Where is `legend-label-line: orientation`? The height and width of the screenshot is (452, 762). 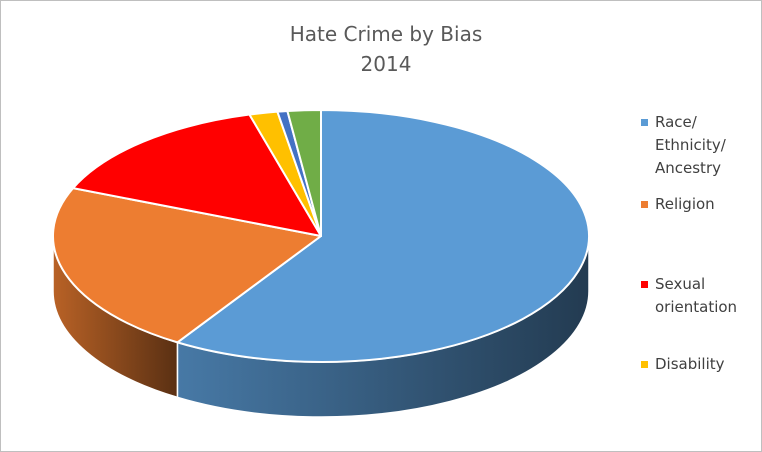
legend-label-line: orientation is located at coordinates (696, 307).